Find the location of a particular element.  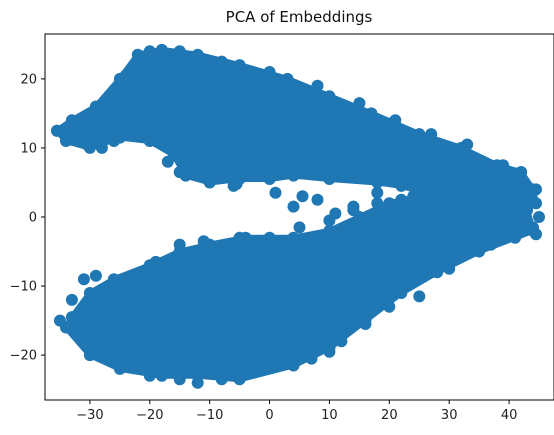

x-tick-label: 0 is located at coordinates (269, 415).